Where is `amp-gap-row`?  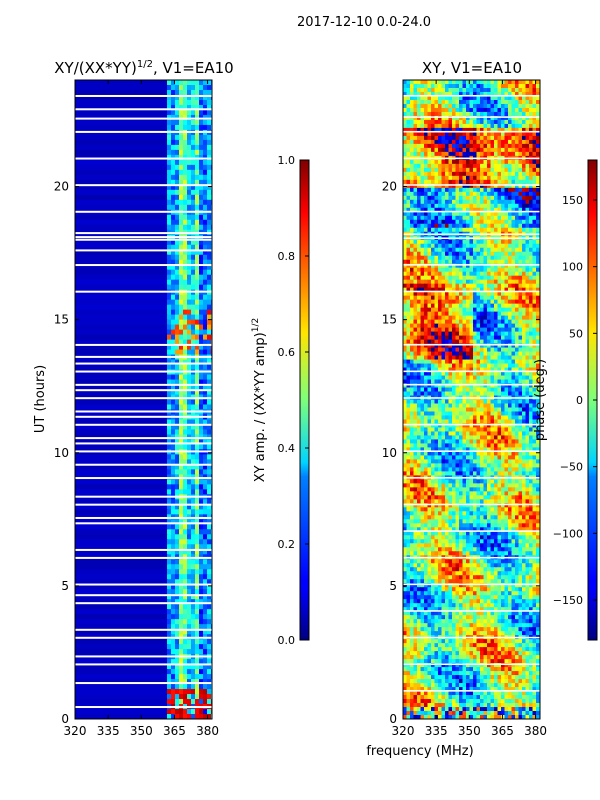
amp-gap-row is located at coordinates (143, 557).